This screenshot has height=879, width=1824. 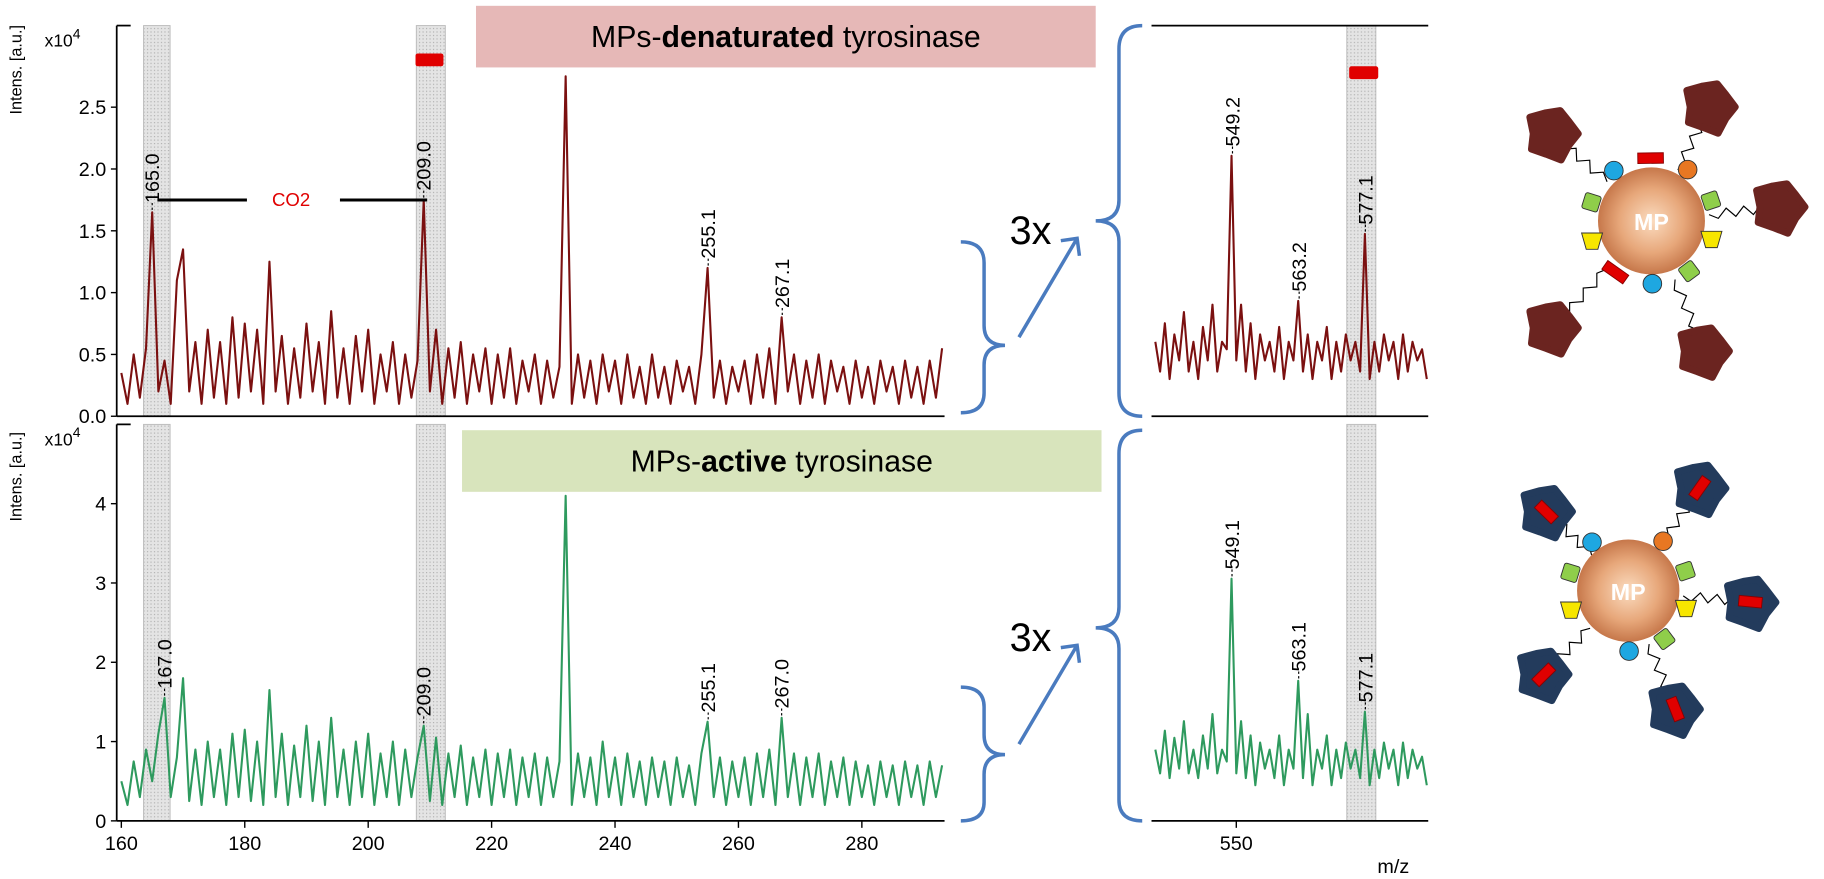 I want to click on peak-label: 267.0, so click(x=783, y=683).